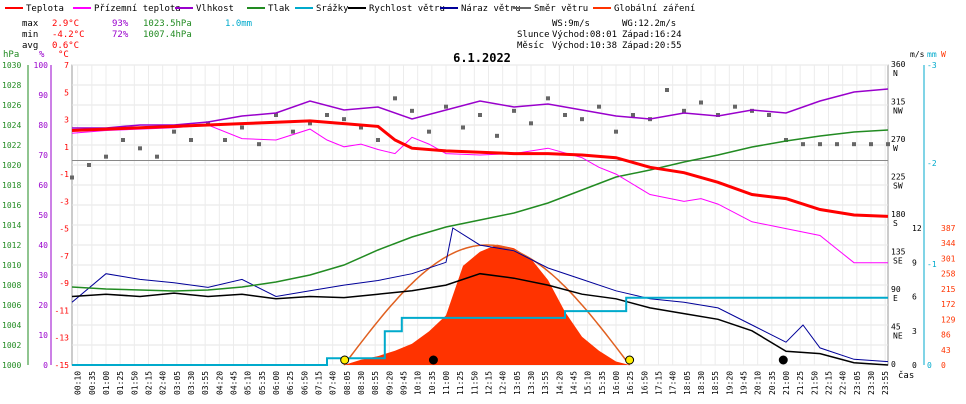 This screenshot has width=966, height=404. I want to click on stats-max-rain: 1.0mm, so click(238, 24).